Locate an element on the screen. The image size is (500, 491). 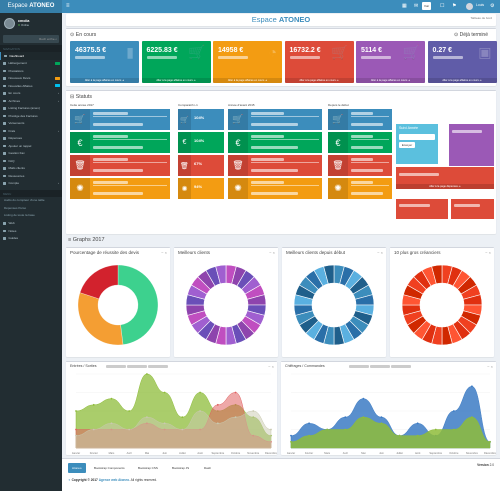
brand-logo: Espace ATONEO is located at coordinates (31, 6).